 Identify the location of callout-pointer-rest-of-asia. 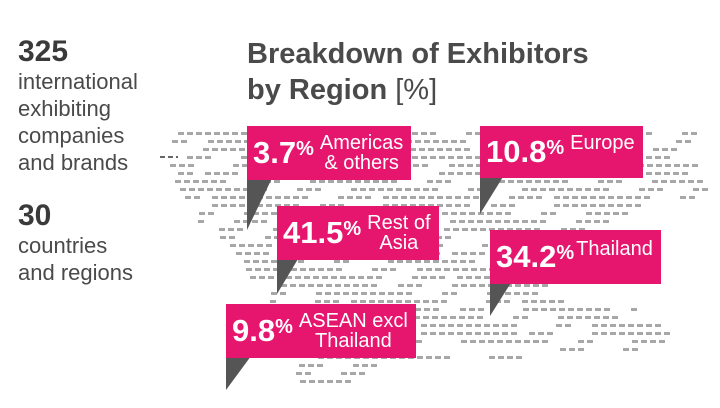
(289, 274).